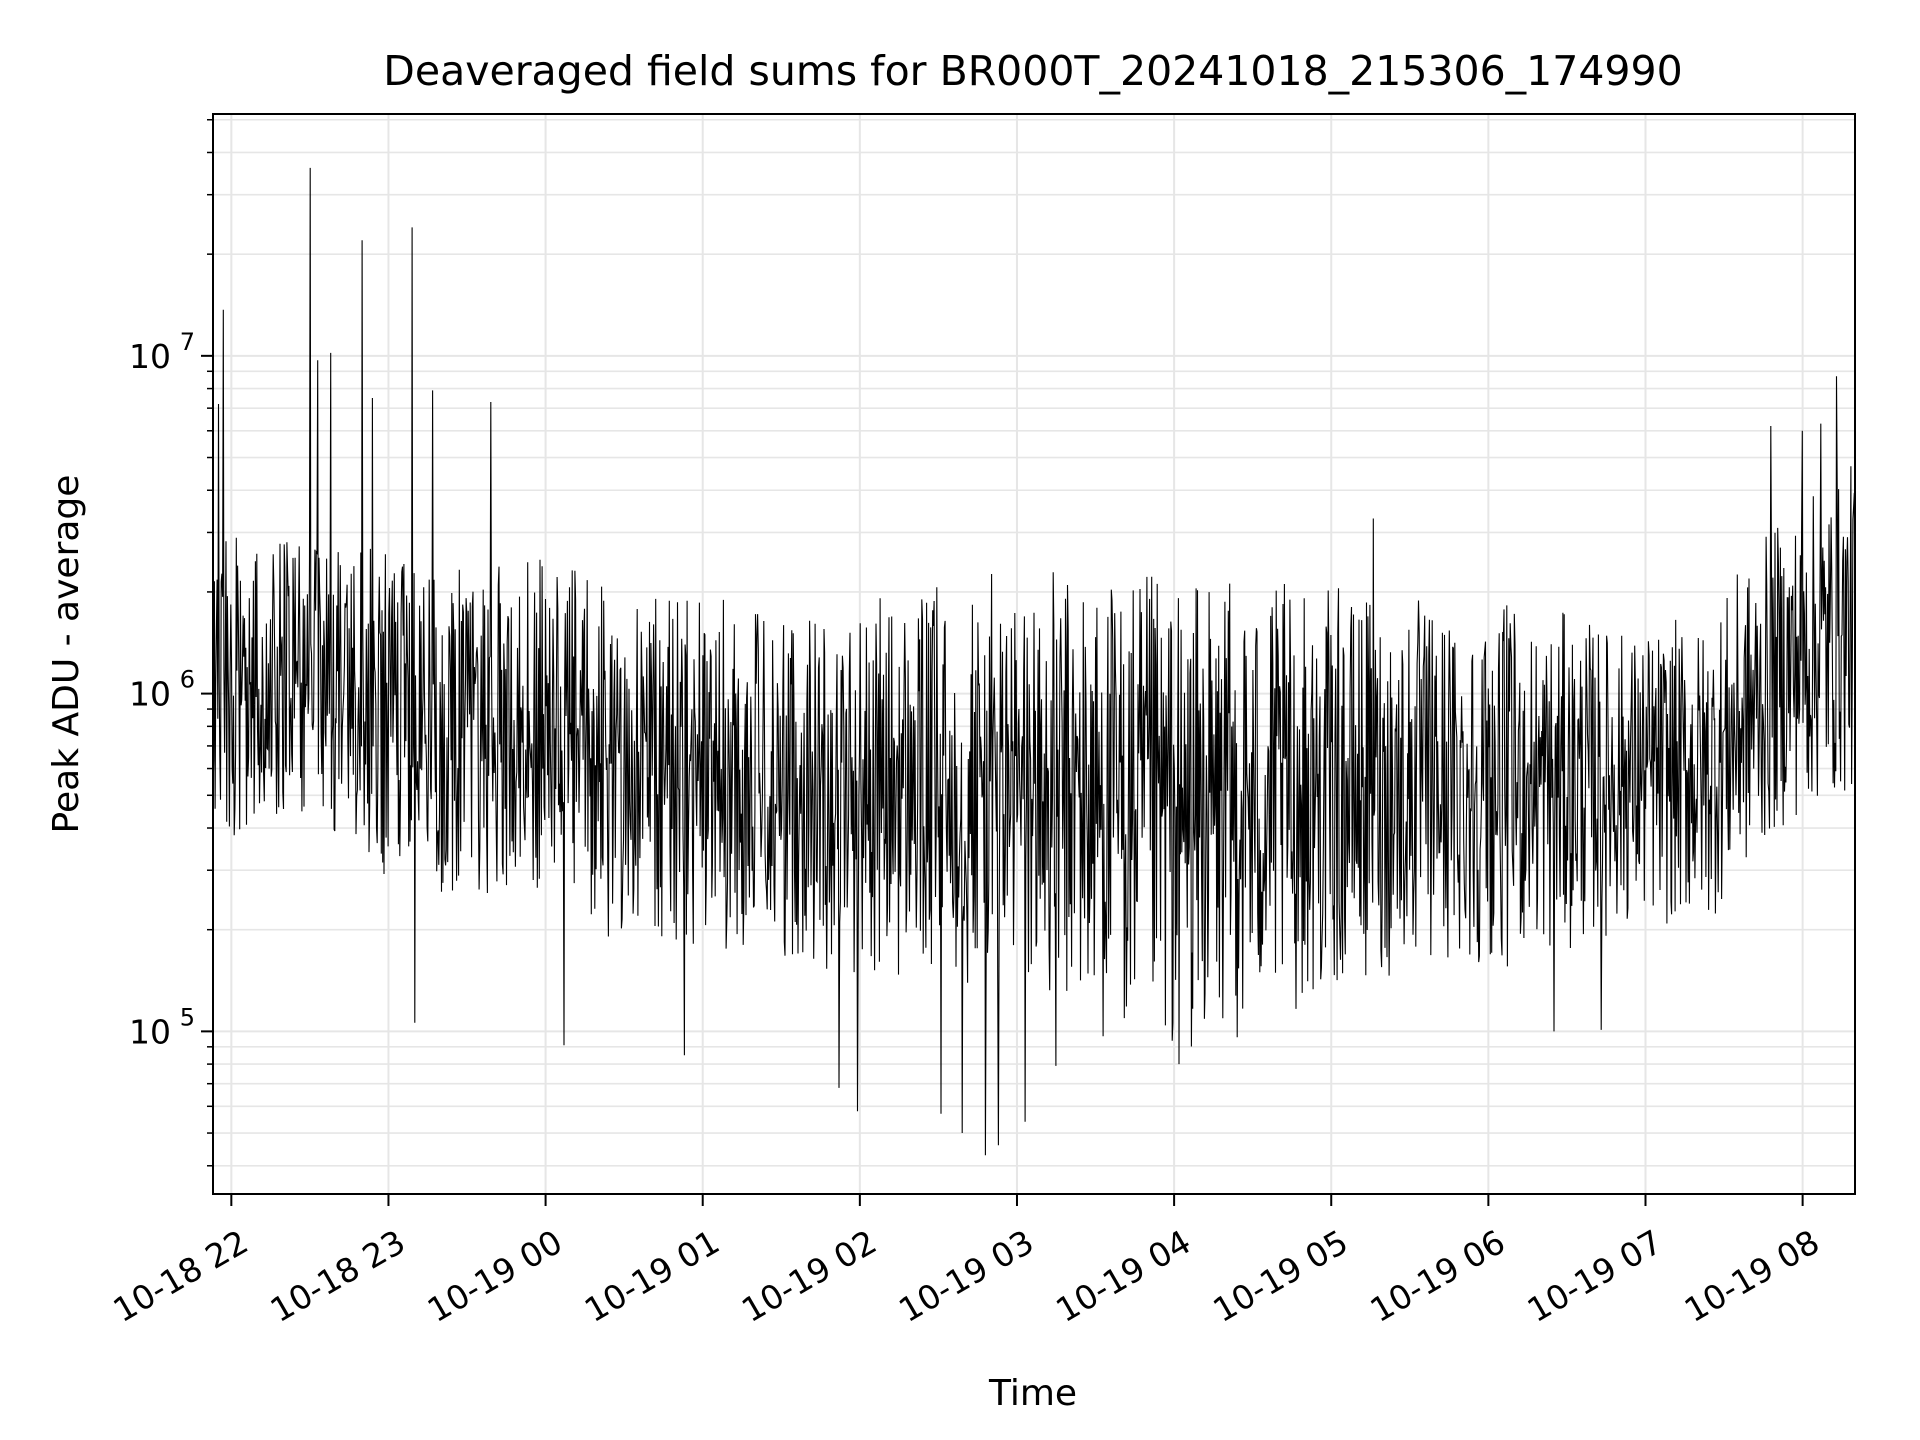 The image size is (1920, 1440). What do you see at coordinates (187, 1017) in the screenshot?
I see `y-tick-exponent: 5` at bounding box center [187, 1017].